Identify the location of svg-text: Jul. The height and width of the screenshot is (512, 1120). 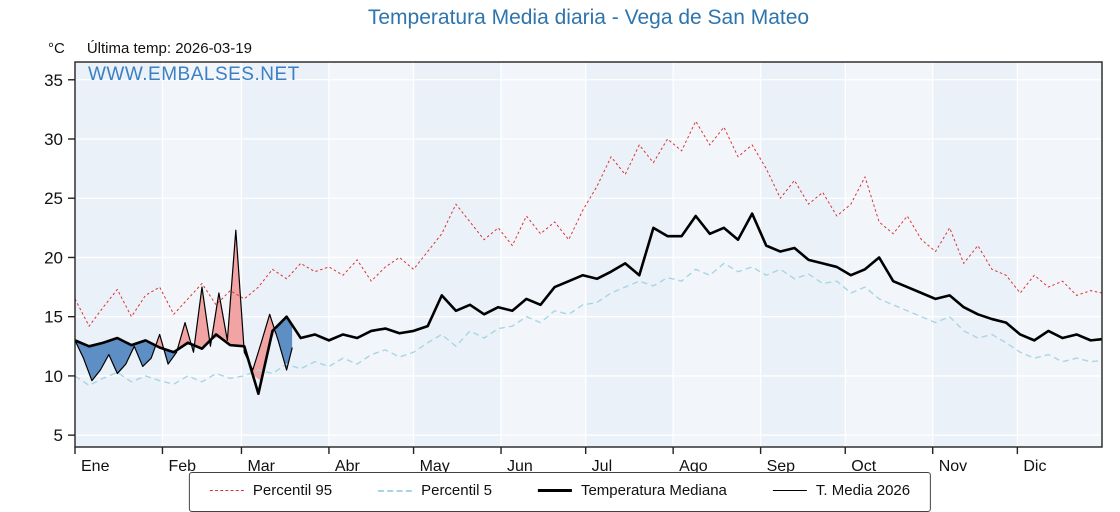
(602, 466).